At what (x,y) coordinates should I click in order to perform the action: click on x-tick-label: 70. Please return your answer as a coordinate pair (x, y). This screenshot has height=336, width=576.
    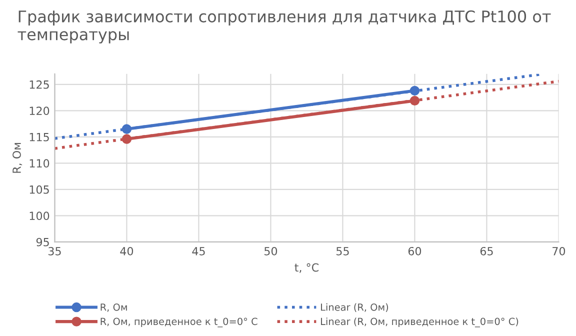
    Looking at the image, I should click on (559, 251).